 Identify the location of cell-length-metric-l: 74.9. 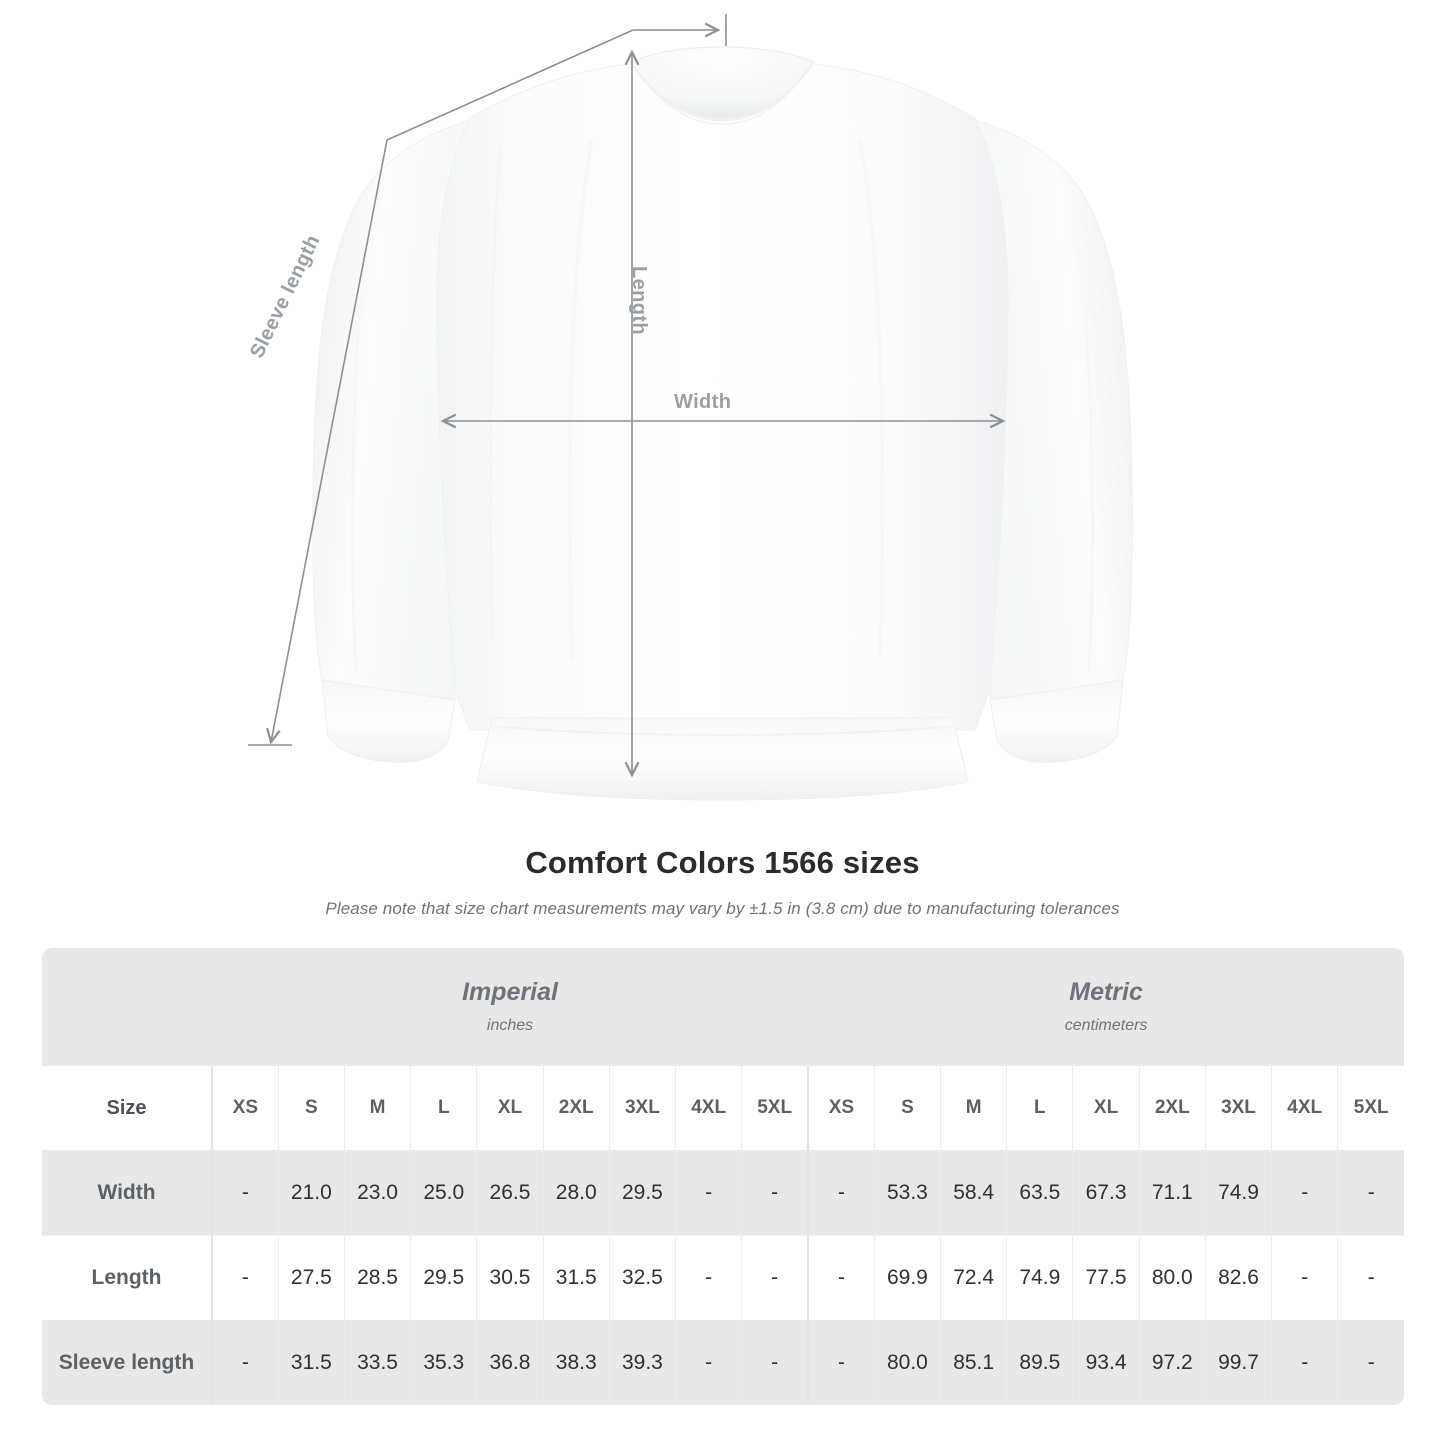
(1039, 1278).